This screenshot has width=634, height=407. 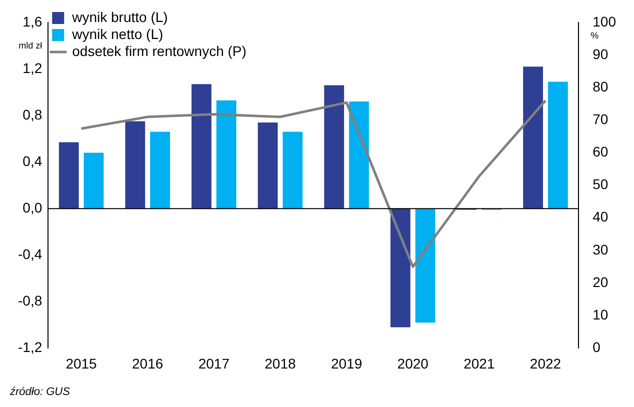 What do you see at coordinates (413, 363) in the screenshot?
I see `x-tick-label: 2020` at bounding box center [413, 363].